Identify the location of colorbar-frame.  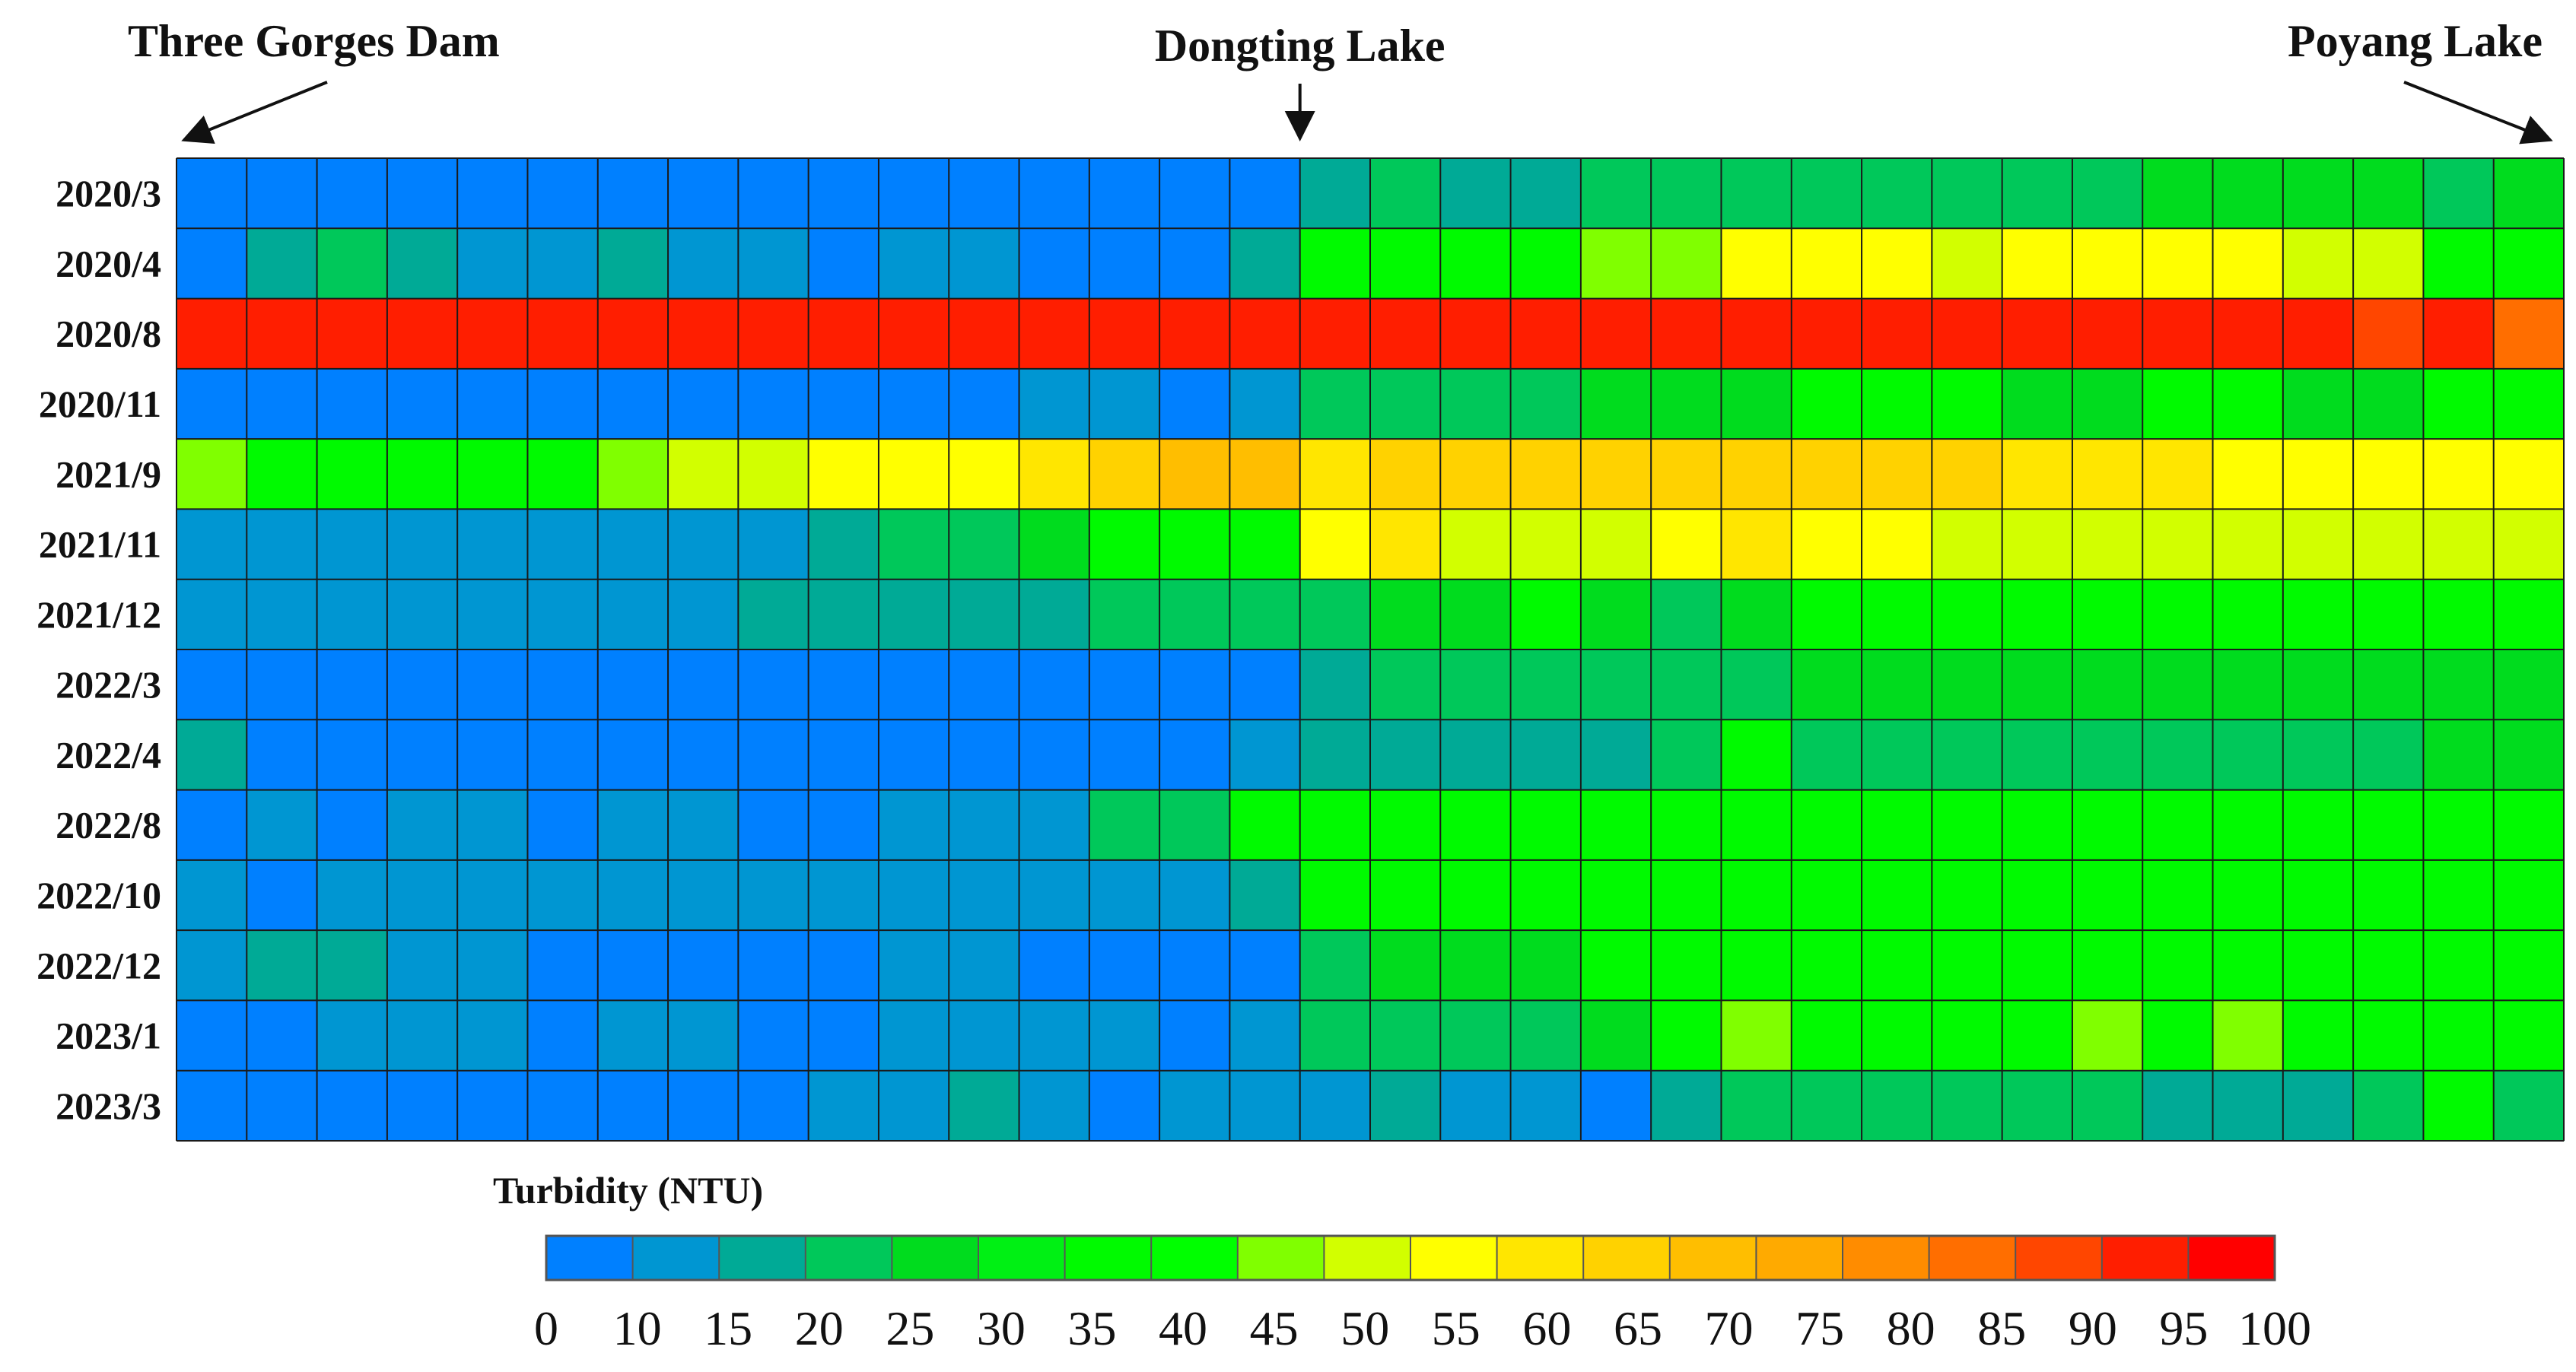
(1410, 1257).